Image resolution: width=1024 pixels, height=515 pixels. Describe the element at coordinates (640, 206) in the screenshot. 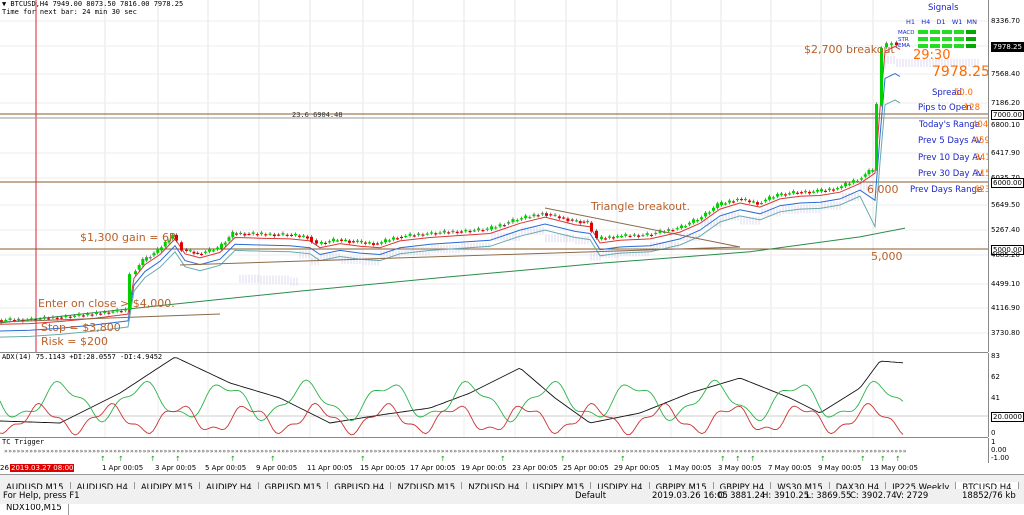

I see `annotation-triangle-breakout: Triangle breakout.` at that location.